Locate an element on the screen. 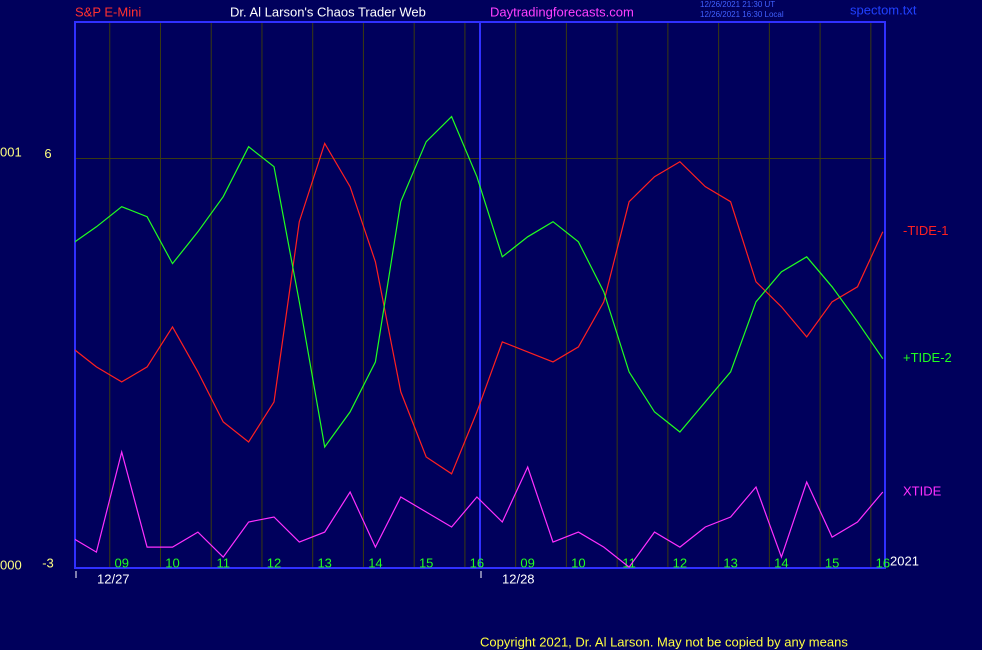  time-local: 12/26/2021 16:30 Local is located at coordinates (742, 14).